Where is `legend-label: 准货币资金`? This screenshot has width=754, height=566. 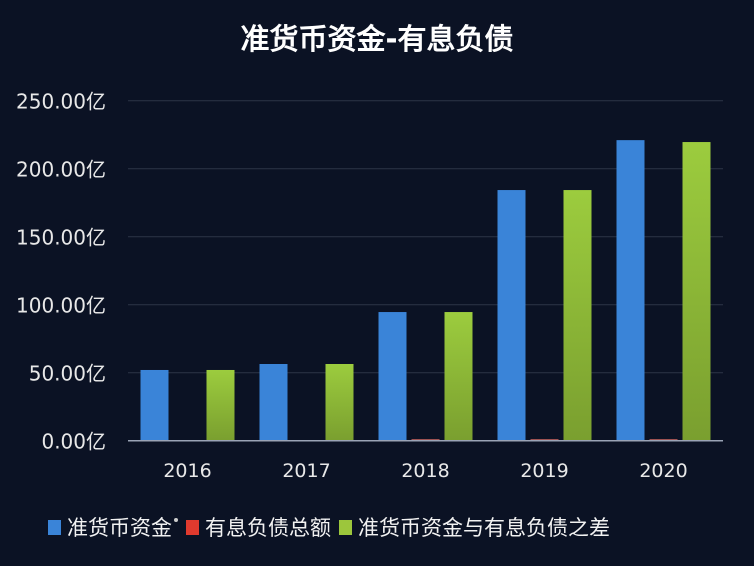
legend-label: 准货币资金 is located at coordinates (119, 528).